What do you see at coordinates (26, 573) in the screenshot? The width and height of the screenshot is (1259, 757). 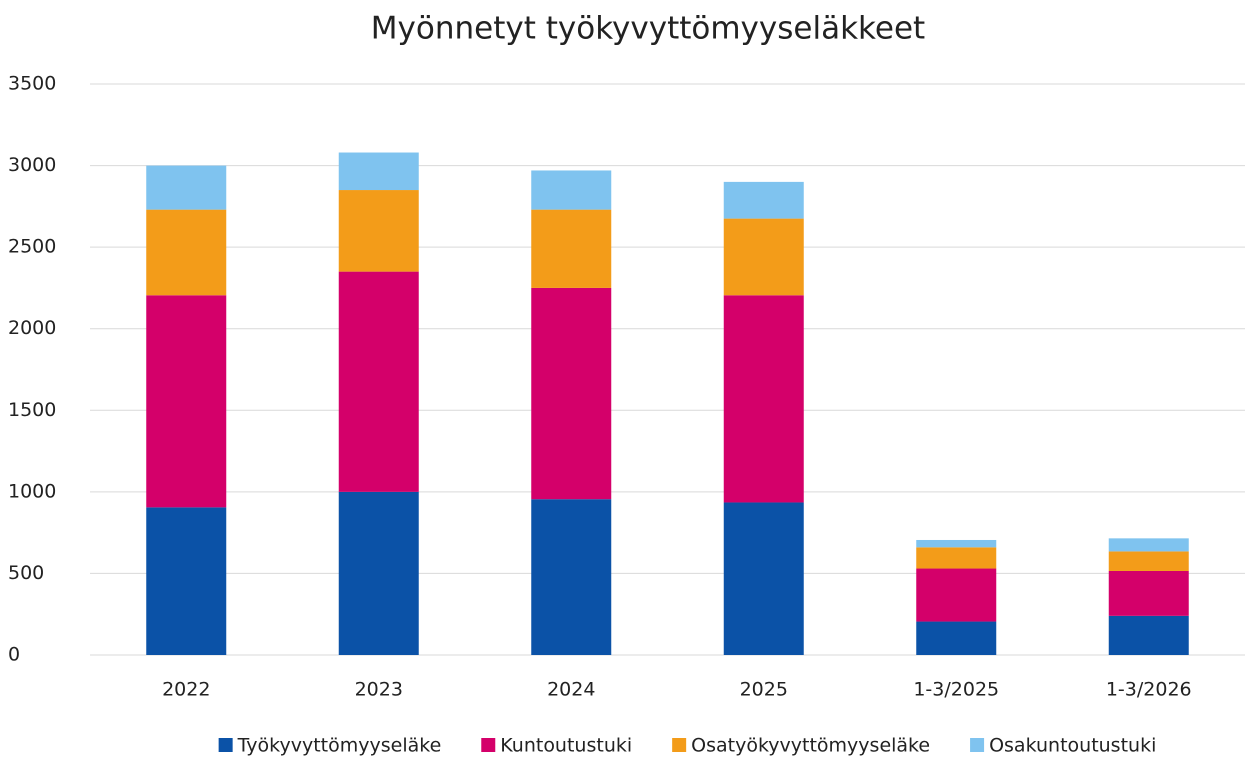 I see `y-tick-label: 500` at bounding box center [26, 573].